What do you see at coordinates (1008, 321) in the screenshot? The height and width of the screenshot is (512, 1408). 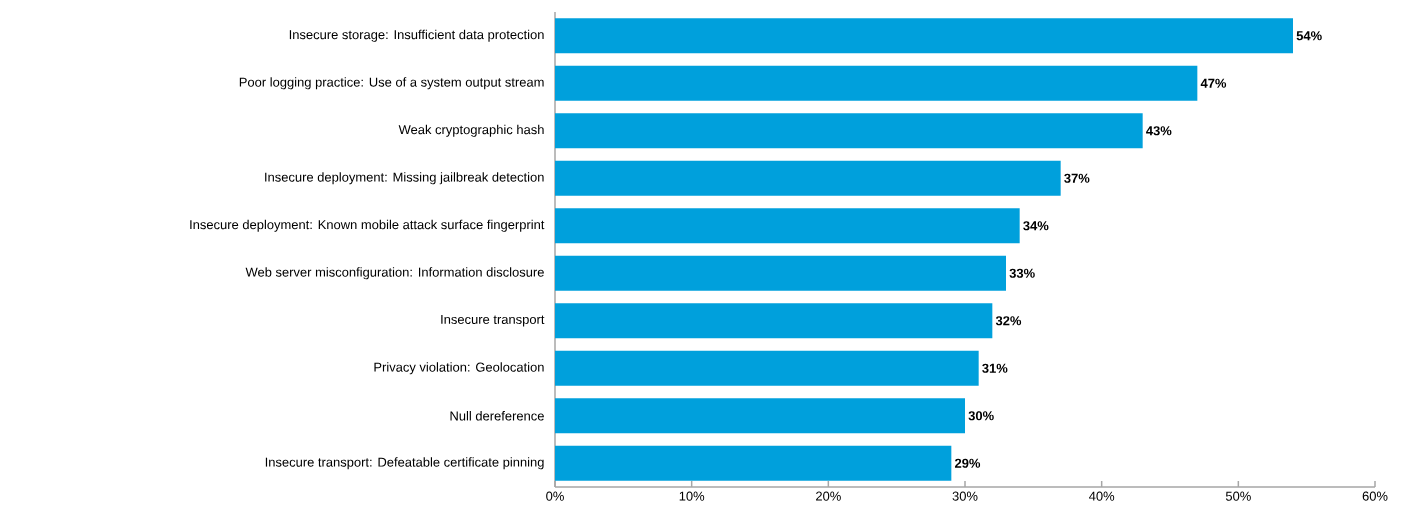 I see `data-label: 32%` at bounding box center [1008, 321].